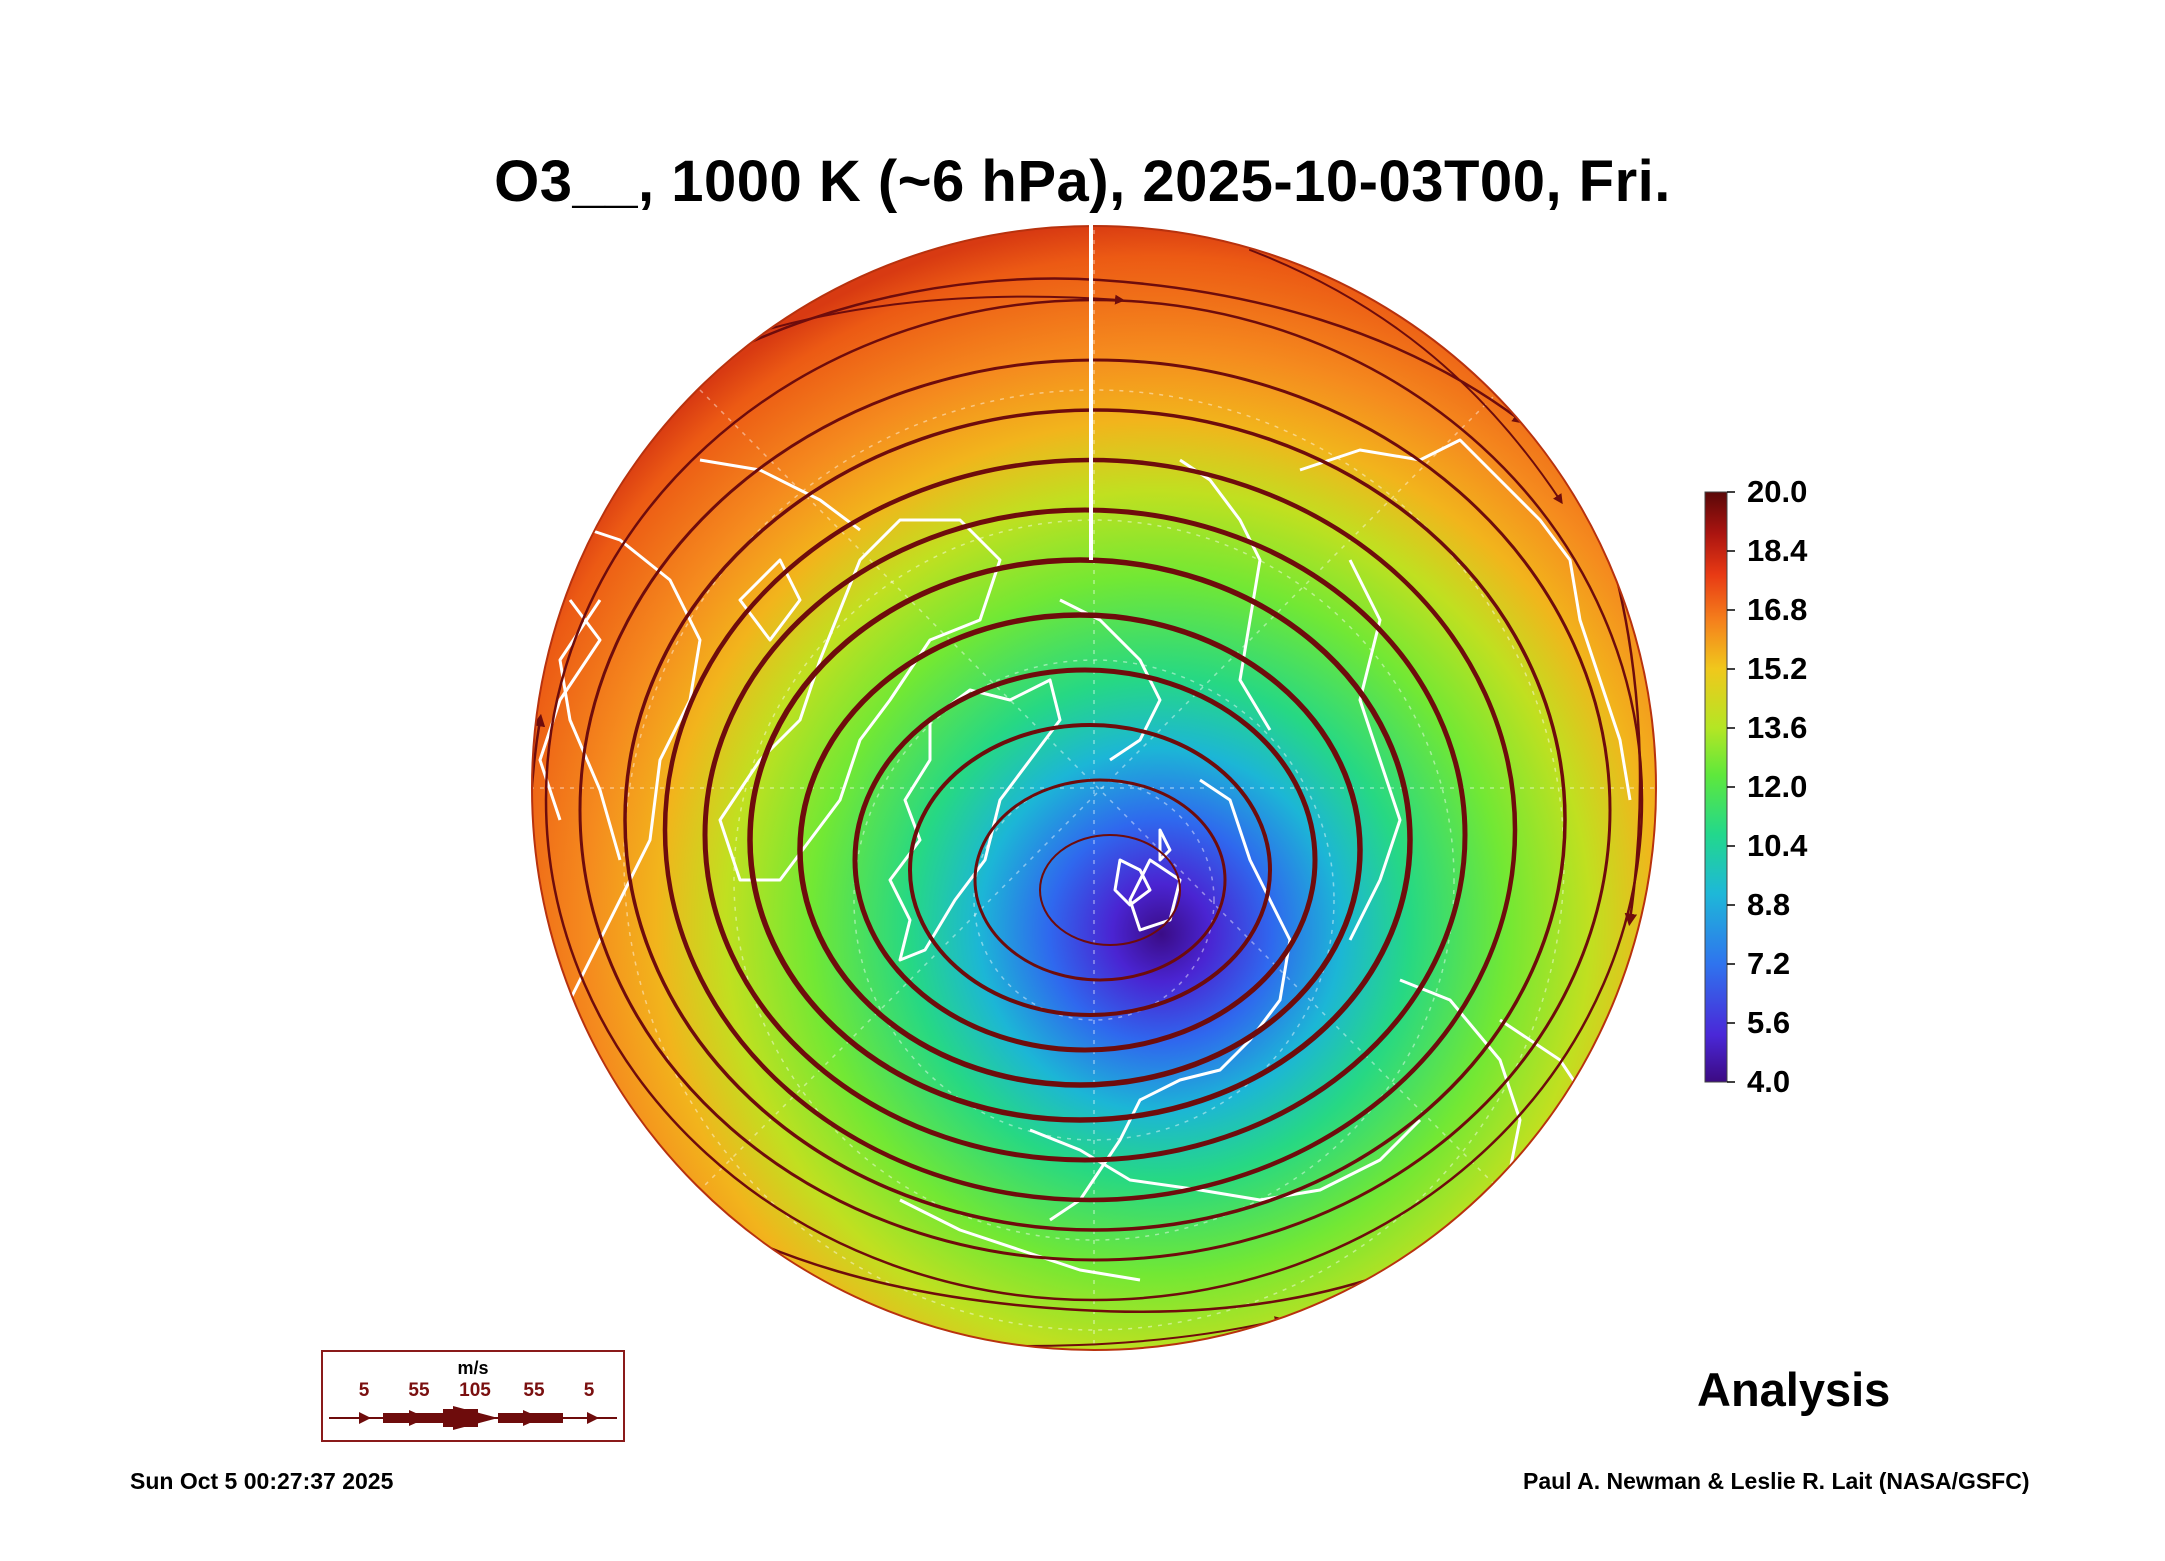  I want to click on timestamp: Sun Oct 5 00:27:37 2025, so click(262, 1481).